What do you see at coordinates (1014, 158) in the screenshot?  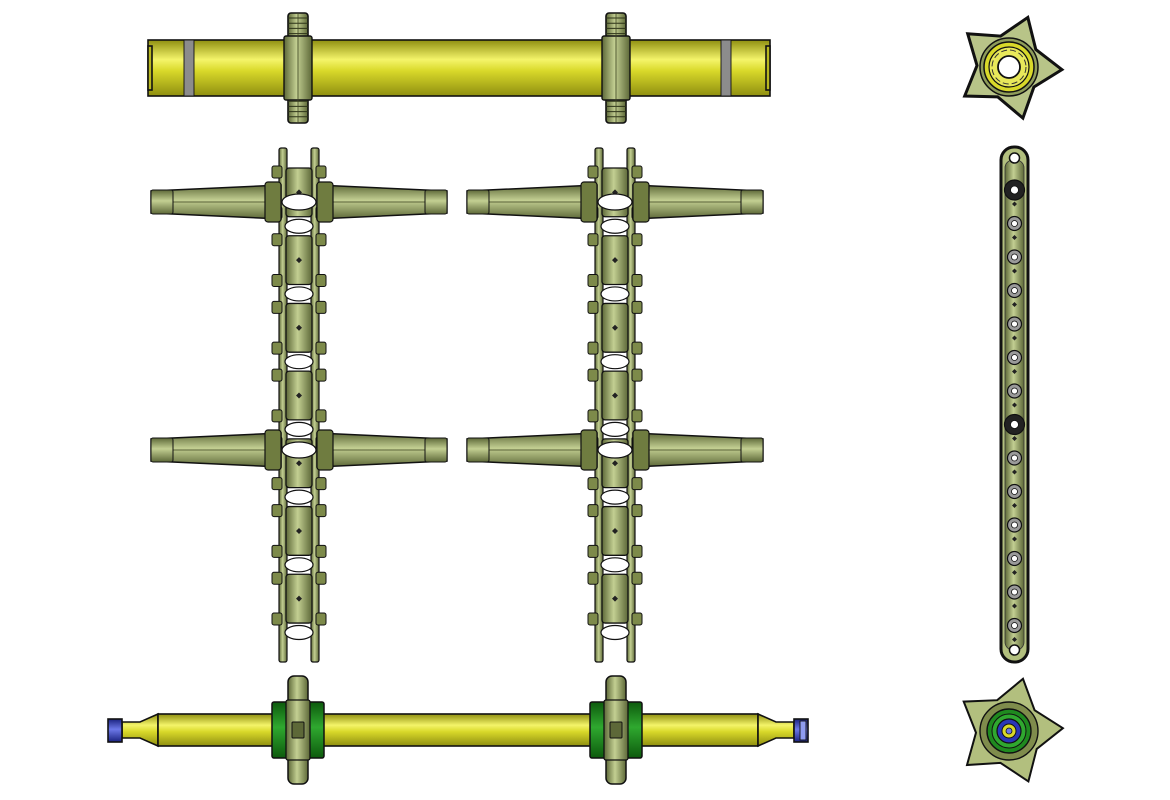 I see `end-hole-top` at bounding box center [1014, 158].